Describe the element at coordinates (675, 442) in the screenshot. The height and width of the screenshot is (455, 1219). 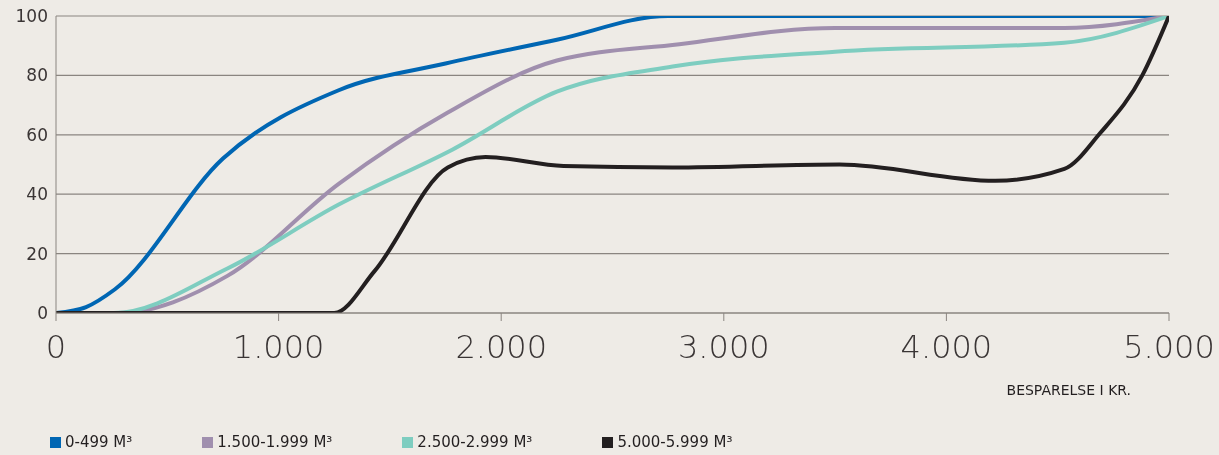
I see `legend-label: 5.000-5.999 M³` at that location.